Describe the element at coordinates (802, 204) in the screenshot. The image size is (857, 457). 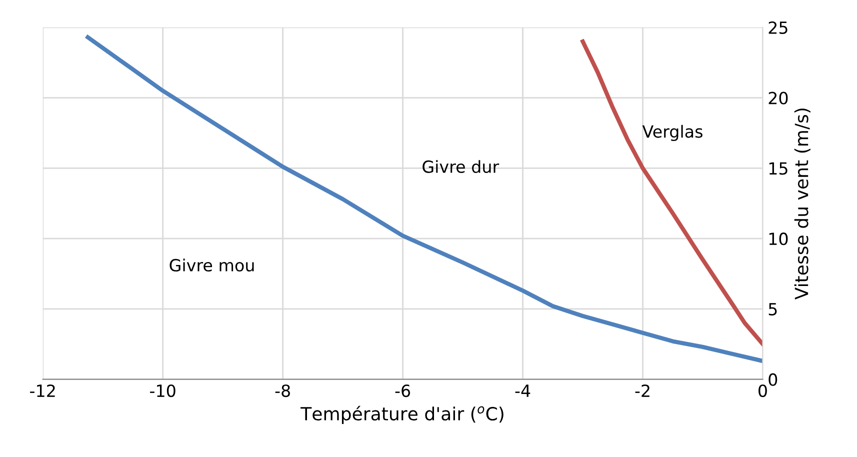
I see `y-axis-title: Vitesse du vent (m/s)` at that location.